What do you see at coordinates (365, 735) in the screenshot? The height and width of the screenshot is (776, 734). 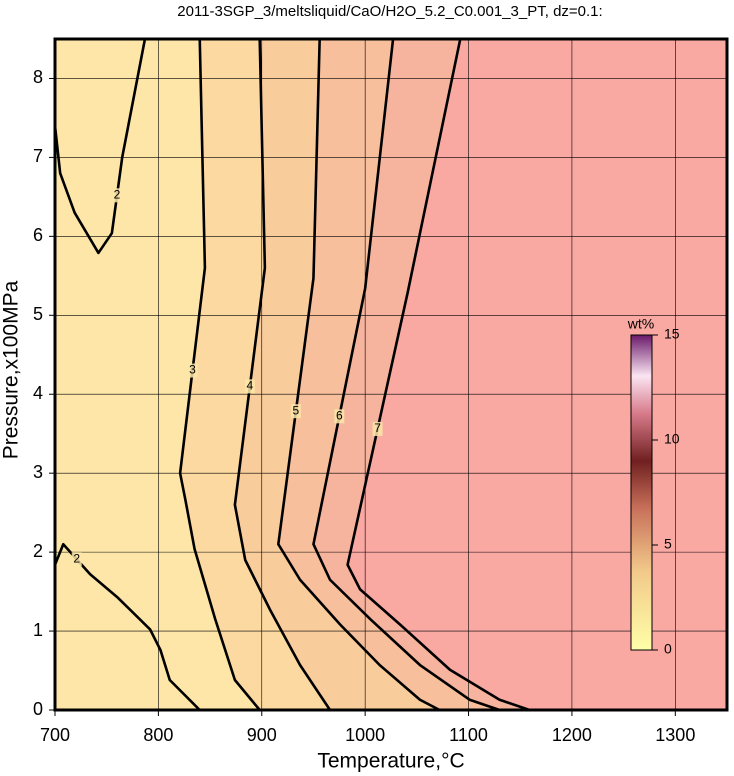 I see `x-tick-label: 1000` at bounding box center [365, 735].